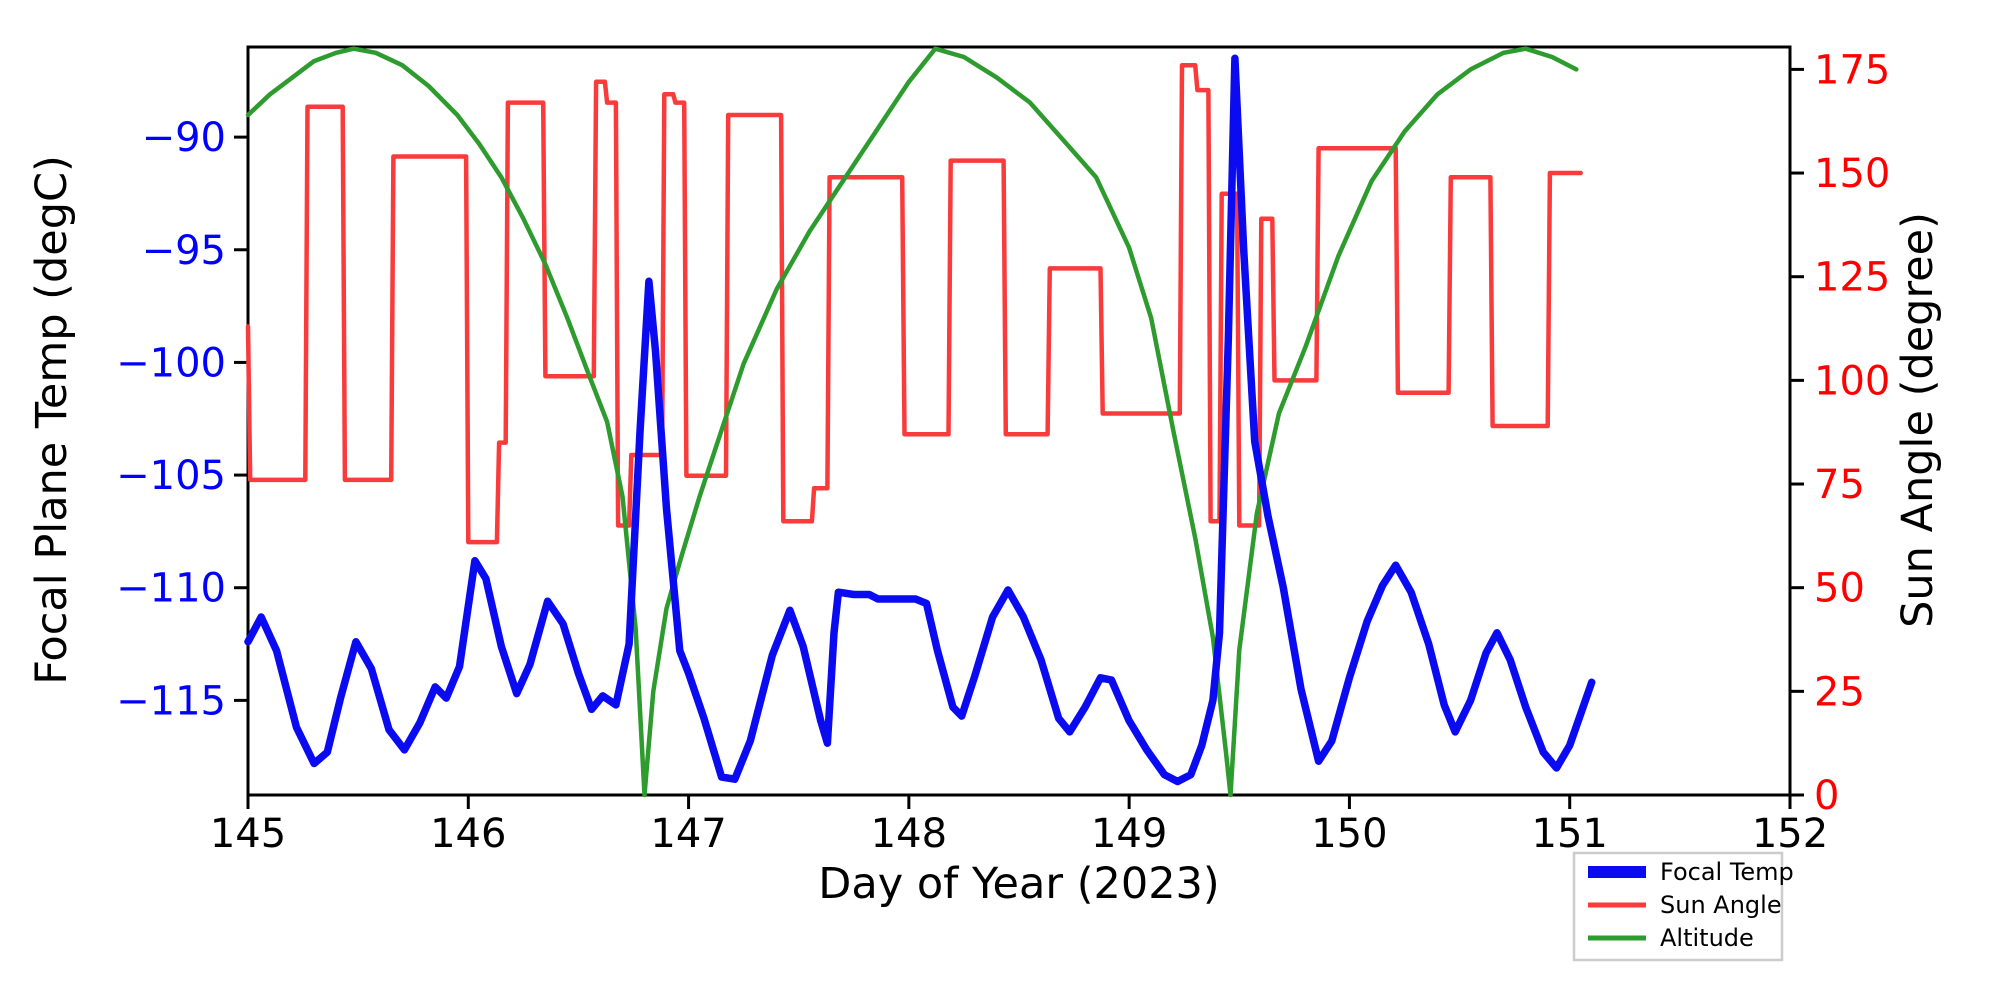 The width and height of the screenshot is (2000, 1000). I want to click on y-tick-label-left: −100, so click(171, 363).